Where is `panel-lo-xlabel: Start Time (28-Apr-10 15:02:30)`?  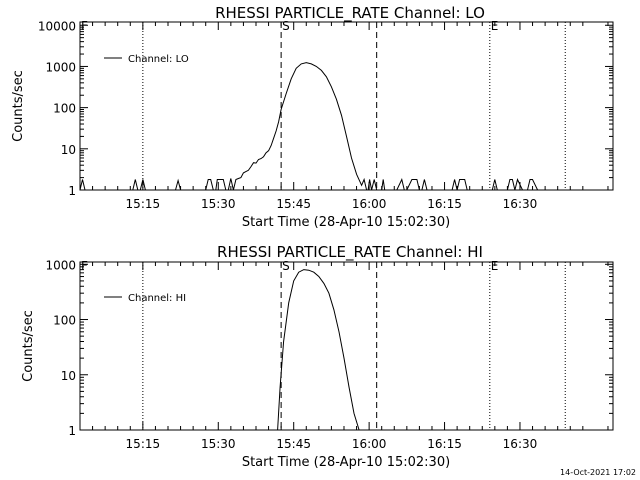
panel-lo-xlabel: Start Time (28-Apr-10 15:02:30) is located at coordinates (346, 222).